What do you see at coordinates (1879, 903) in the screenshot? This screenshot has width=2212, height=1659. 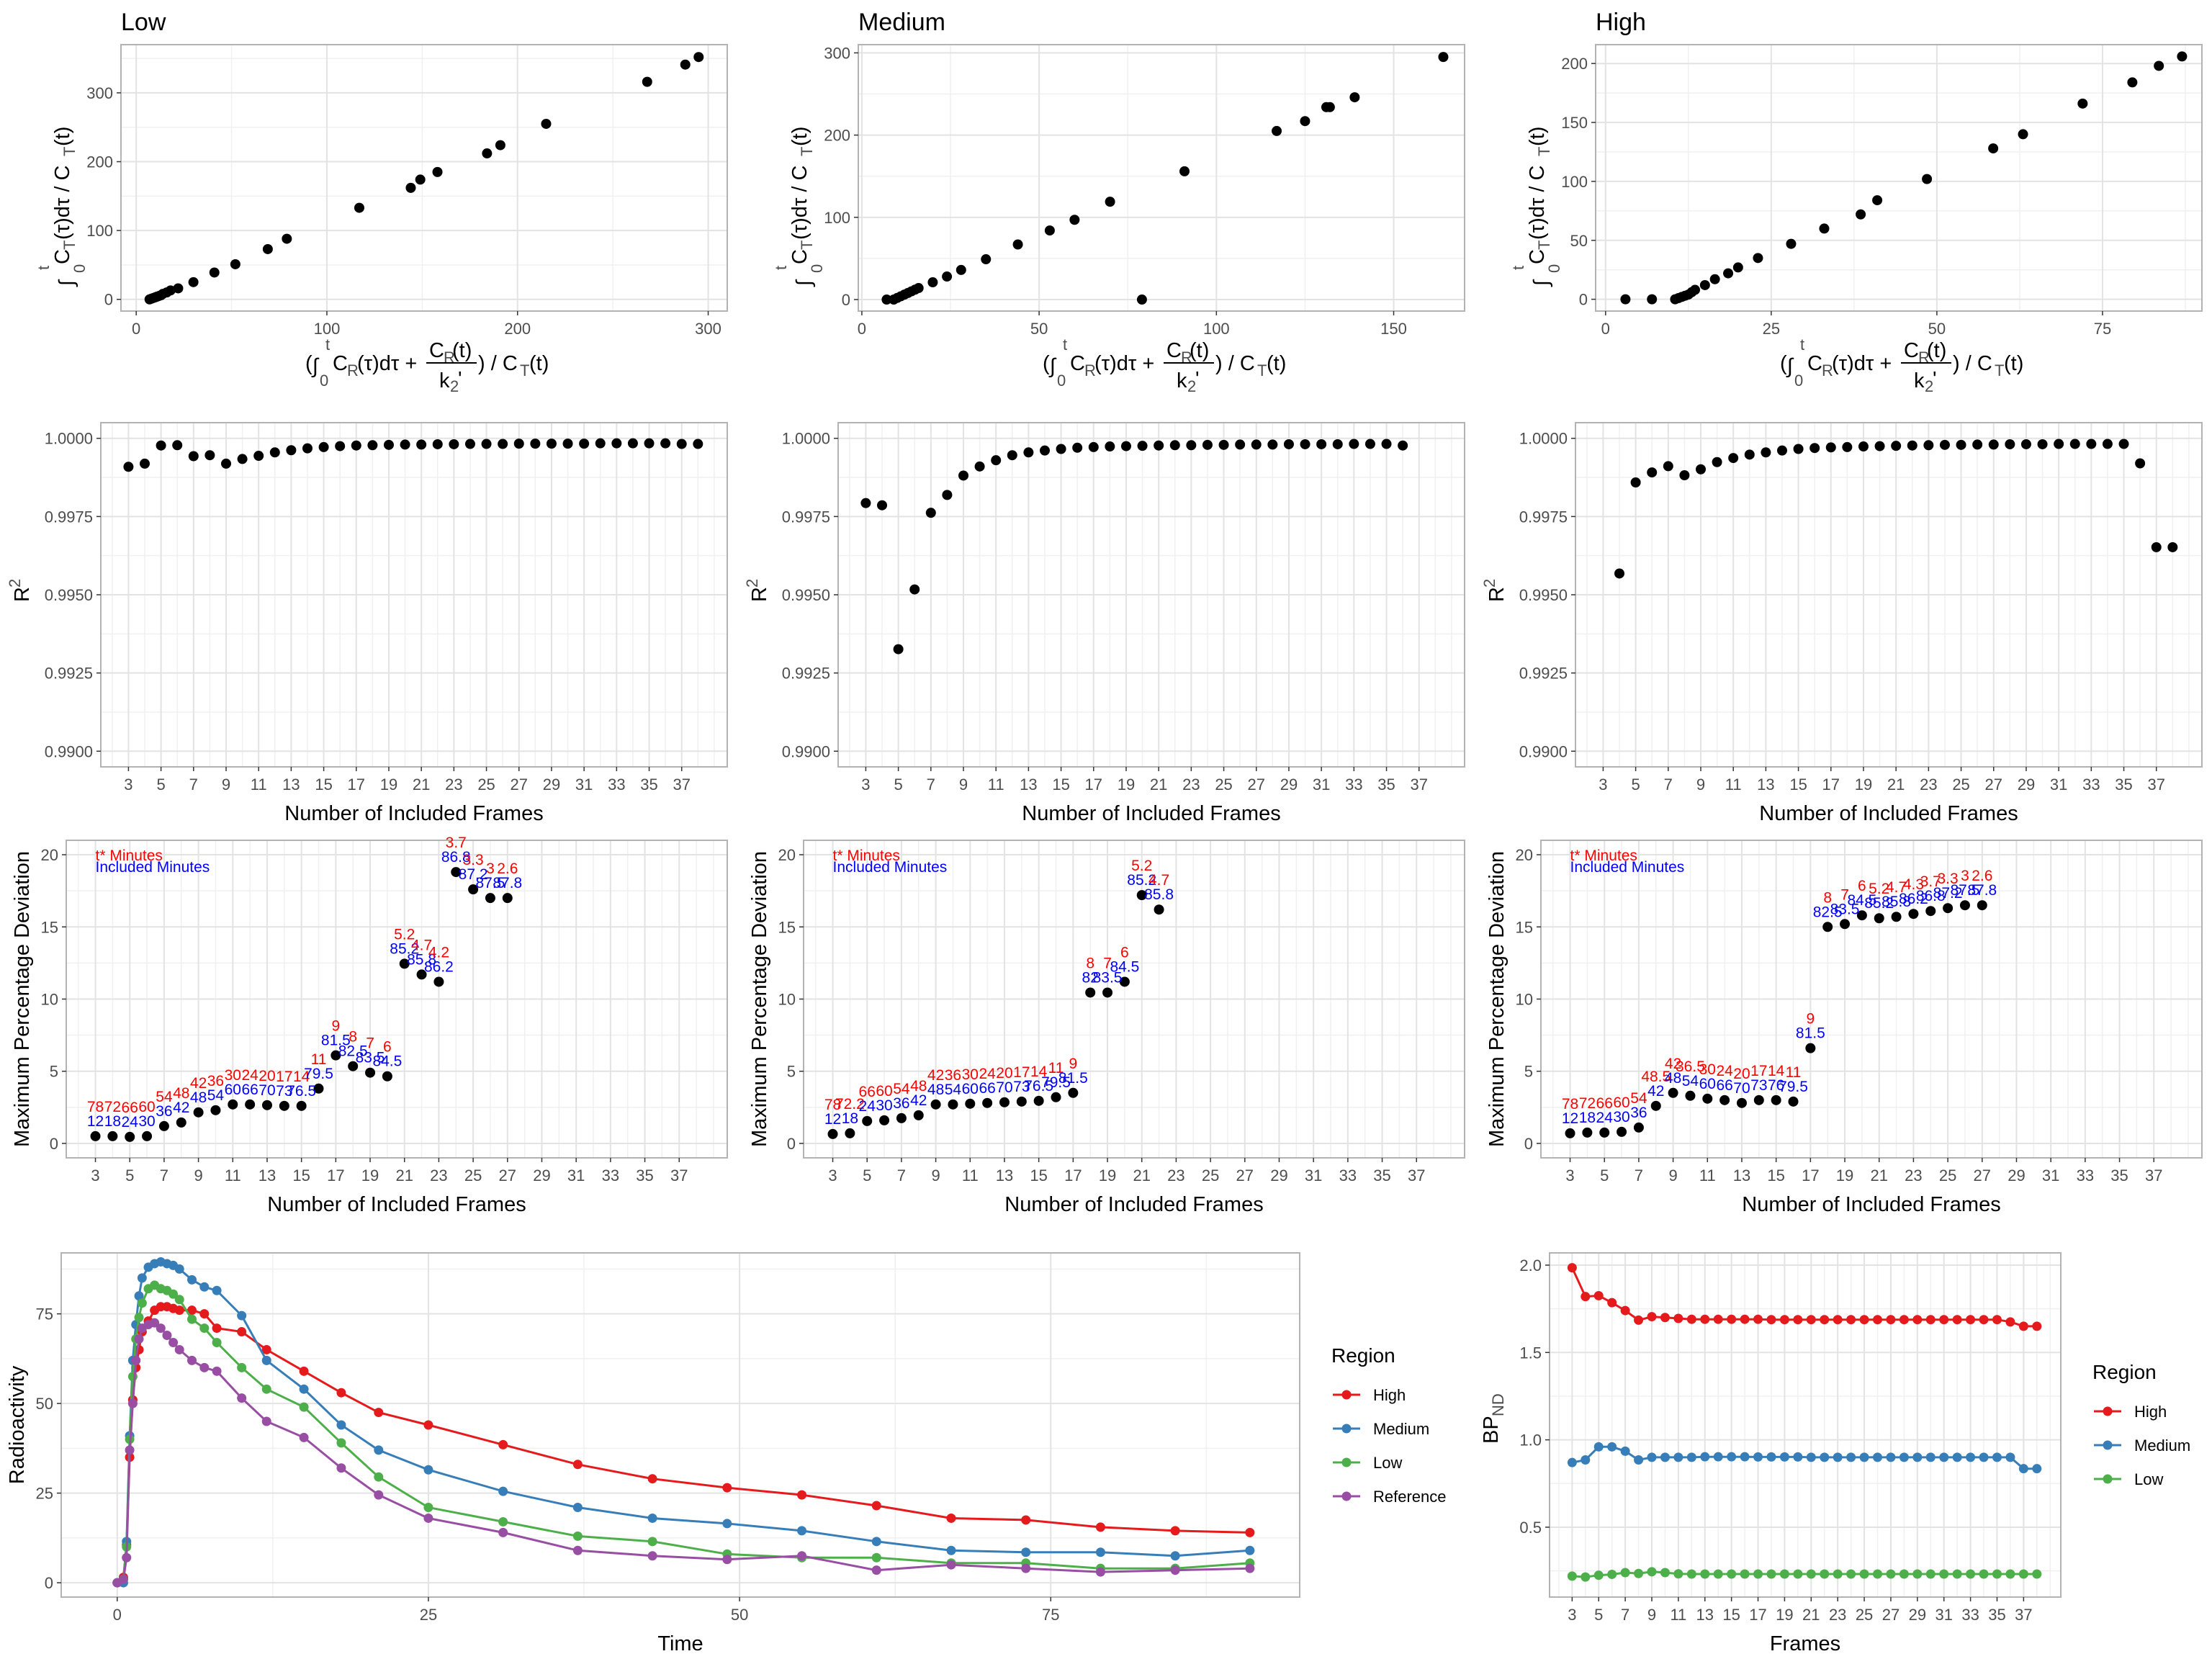 I see `included-label: 85.2` at bounding box center [1879, 903].